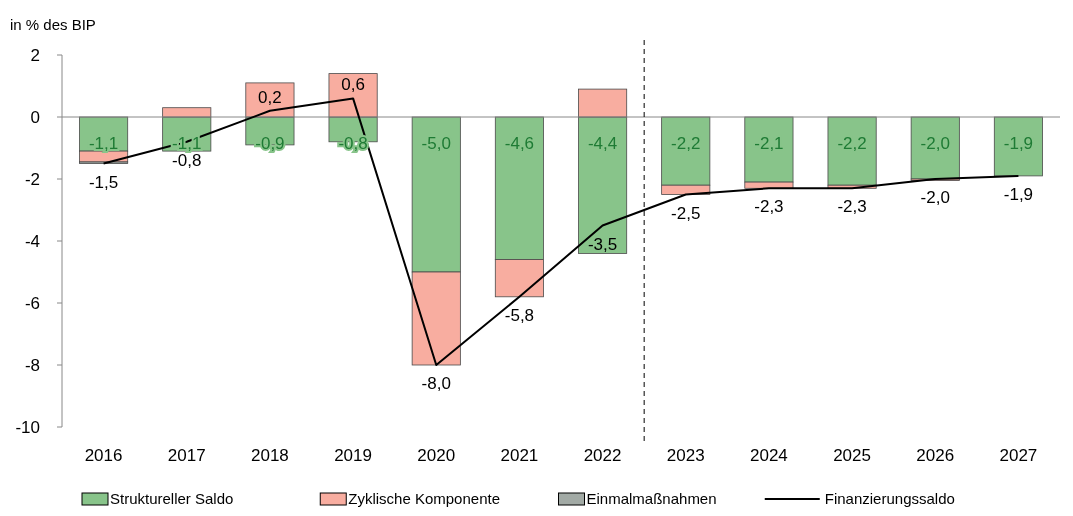 This screenshot has height=516, width=1073. I want to click on y-axis-title: in % des BIP, so click(53, 24).